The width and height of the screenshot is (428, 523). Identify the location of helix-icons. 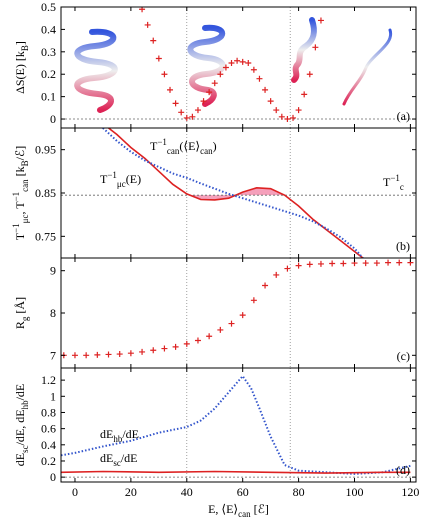
(233, 65).